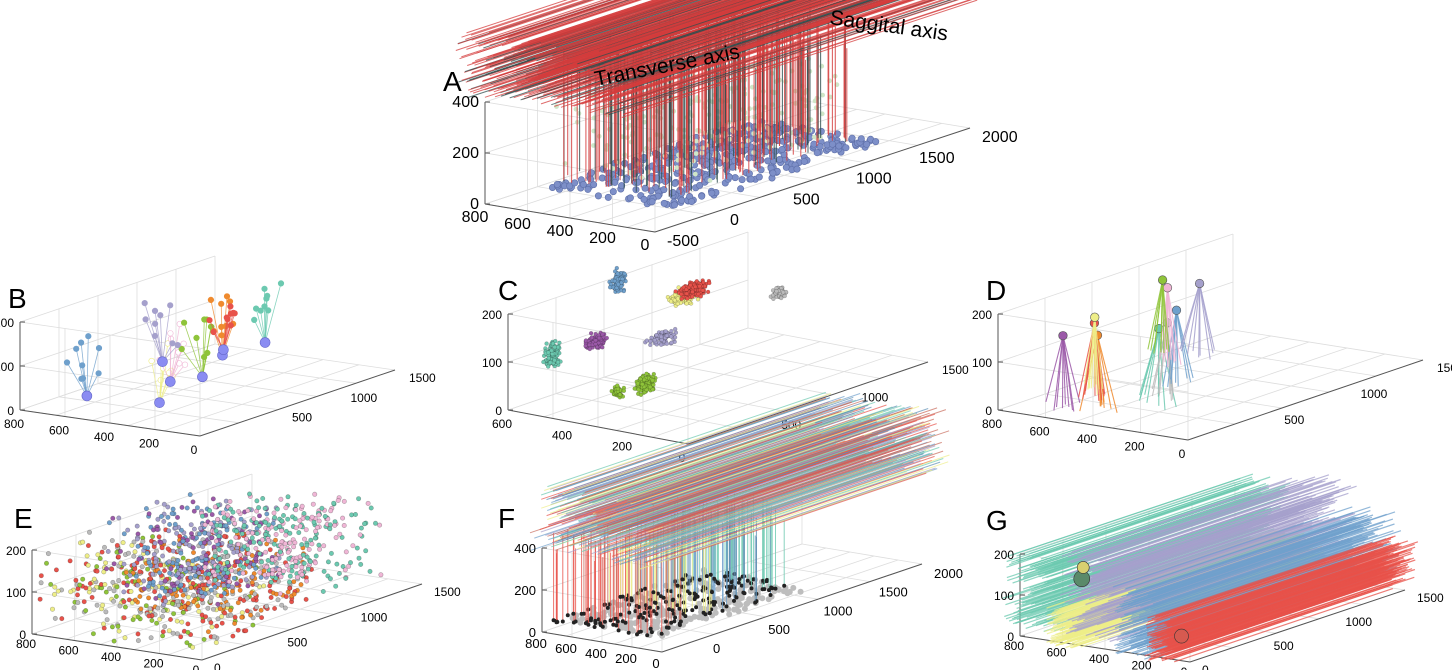 The image size is (1452, 670). I want to click on panel-f-base-point, so click(793, 587).